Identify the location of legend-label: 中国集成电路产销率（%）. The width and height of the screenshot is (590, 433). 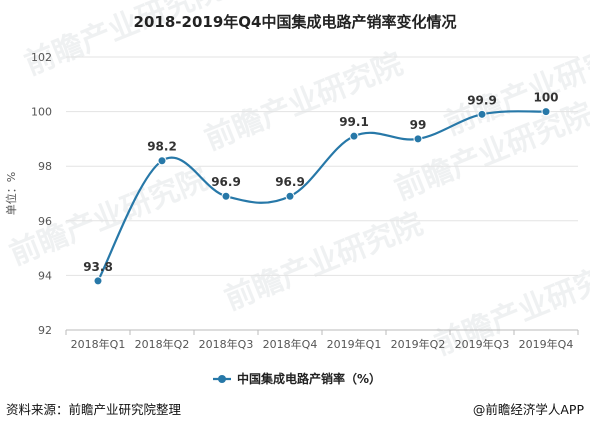
(309, 378).